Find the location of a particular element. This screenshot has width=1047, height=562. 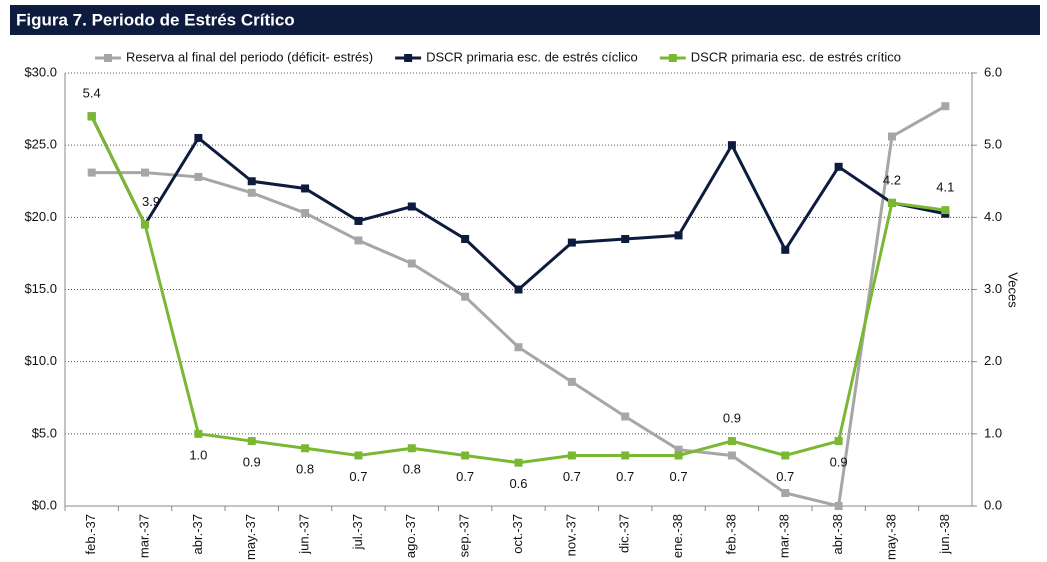

y-tick-label: $5.0 is located at coordinates (44, 432).